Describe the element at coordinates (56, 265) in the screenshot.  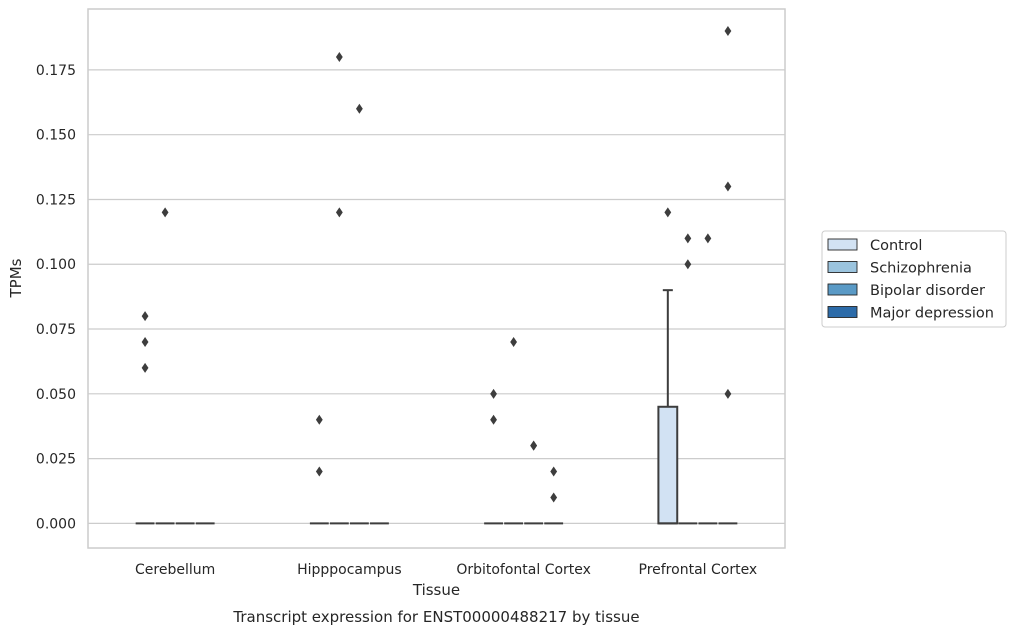
I see `y-tick-label-4: 0.100` at that location.